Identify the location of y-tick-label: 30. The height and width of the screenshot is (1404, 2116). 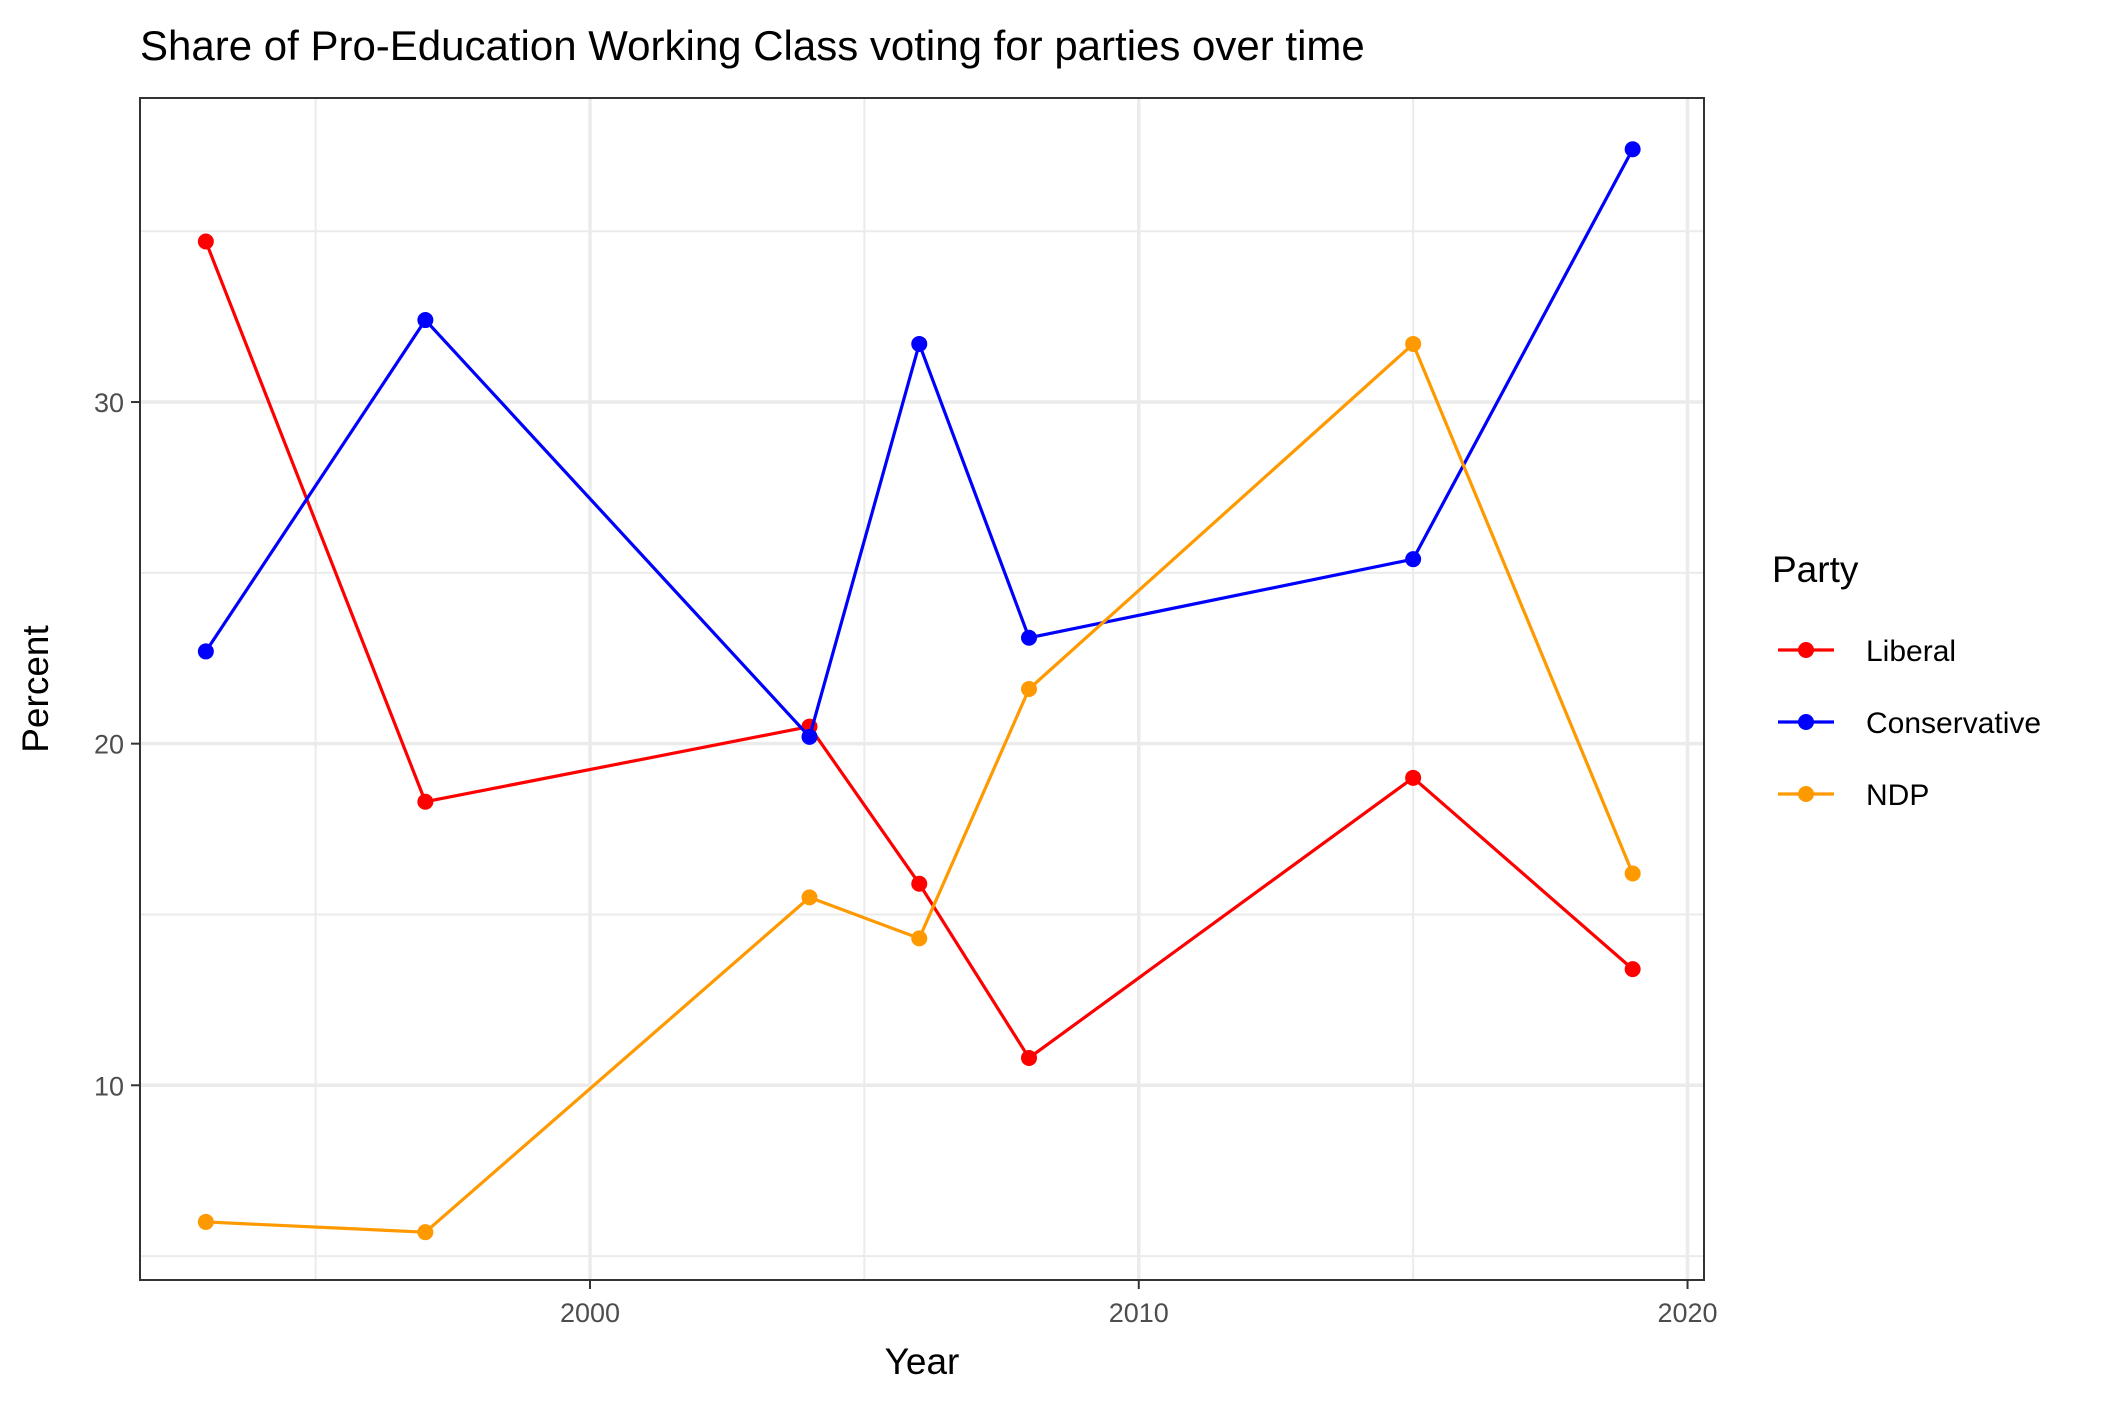
(109, 403).